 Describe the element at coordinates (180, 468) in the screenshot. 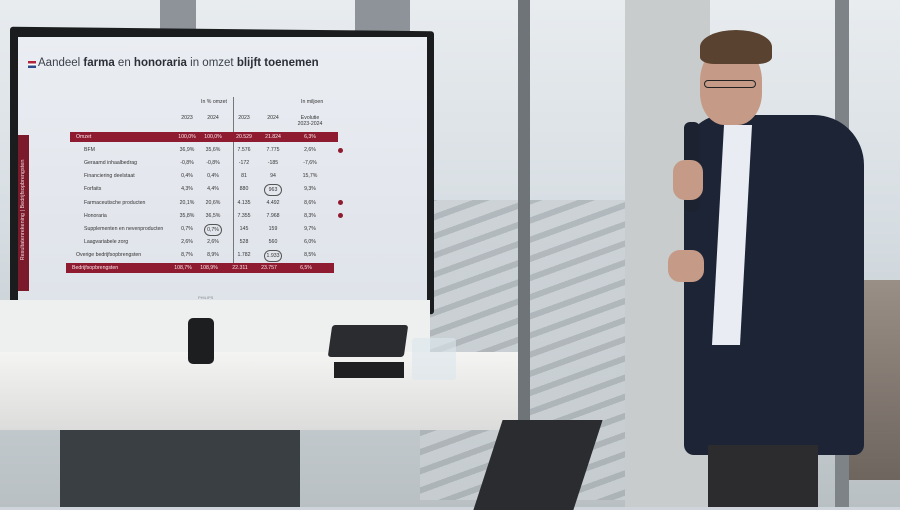

I see `desk-base` at that location.